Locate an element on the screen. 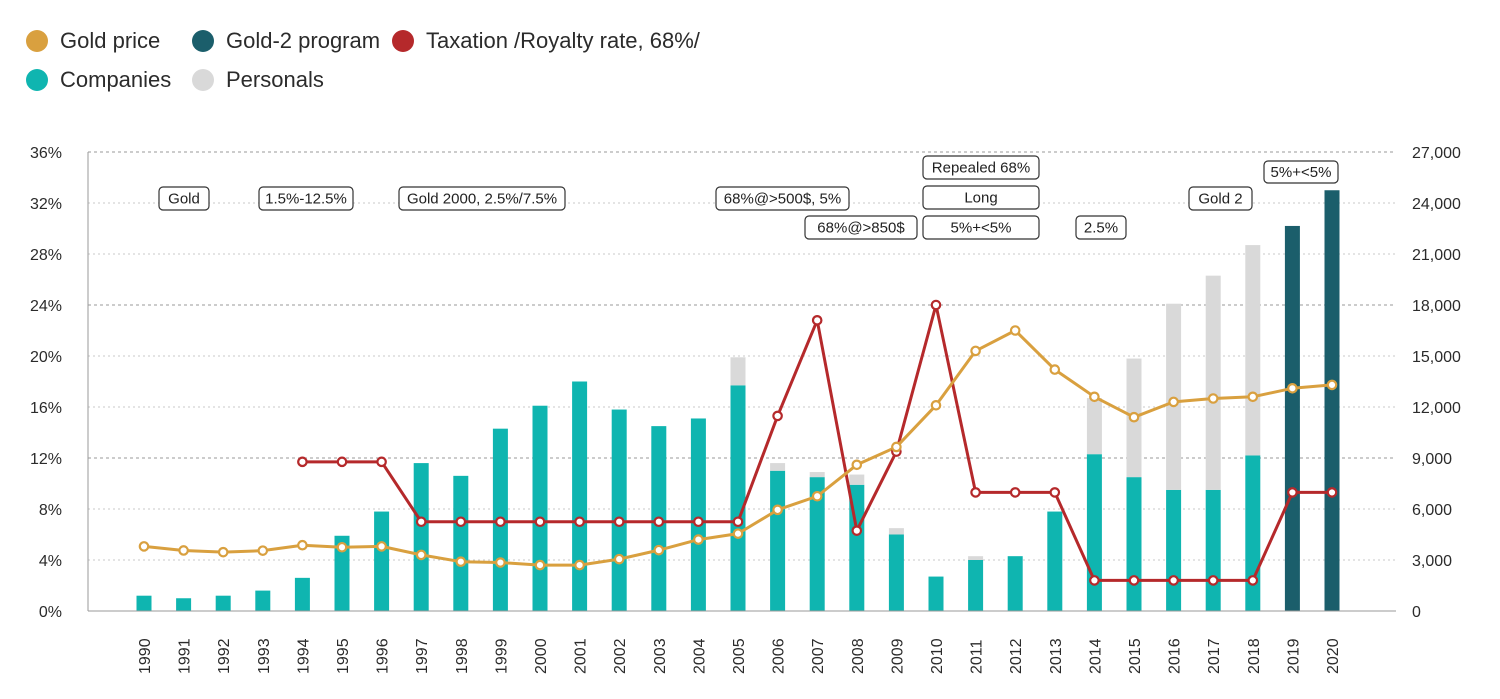 This screenshot has height=699, width=1500. x-tick-label: 2020 is located at coordinates (1333, 656).